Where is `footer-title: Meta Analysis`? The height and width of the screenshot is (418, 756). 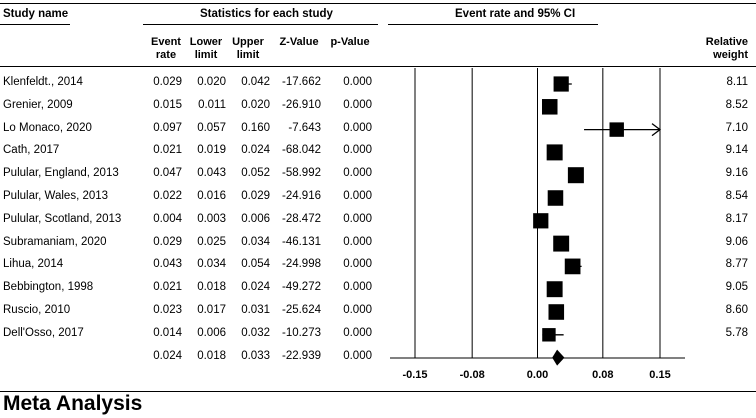
footer-title: Meta Analysis is located at coordinates (73, 403).